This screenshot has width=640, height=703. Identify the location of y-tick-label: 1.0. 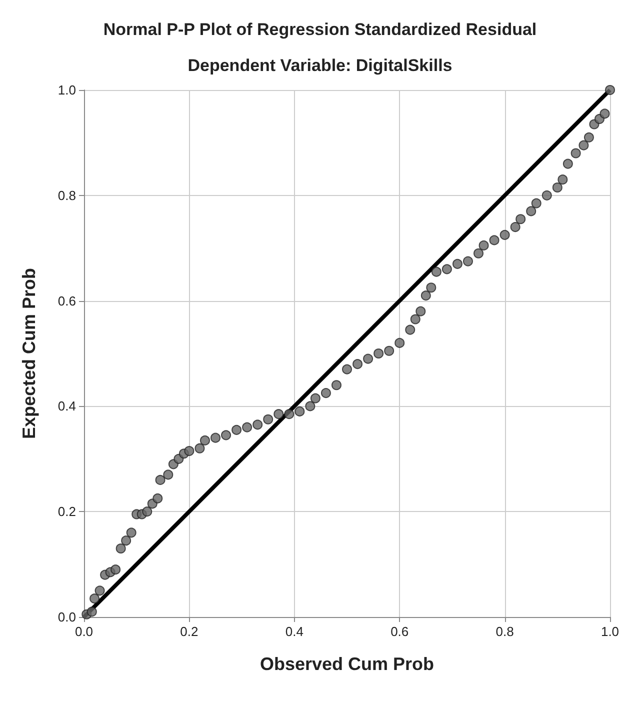
(67, 90).